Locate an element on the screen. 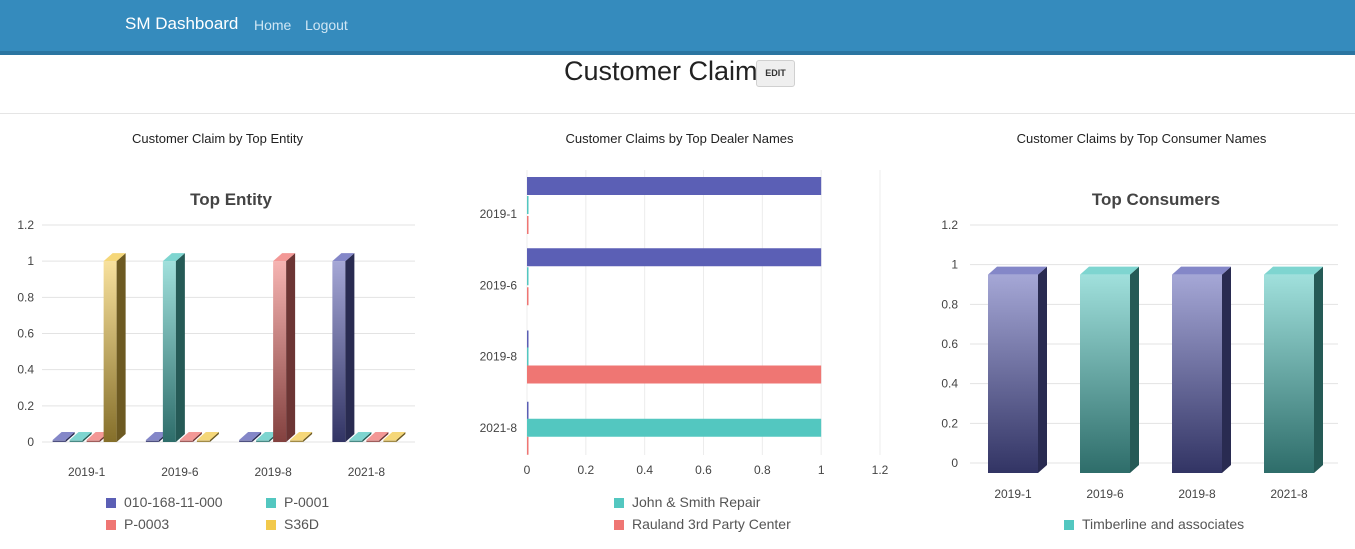  x-tick-label: 0.2 is located at coordinates (585, 470).